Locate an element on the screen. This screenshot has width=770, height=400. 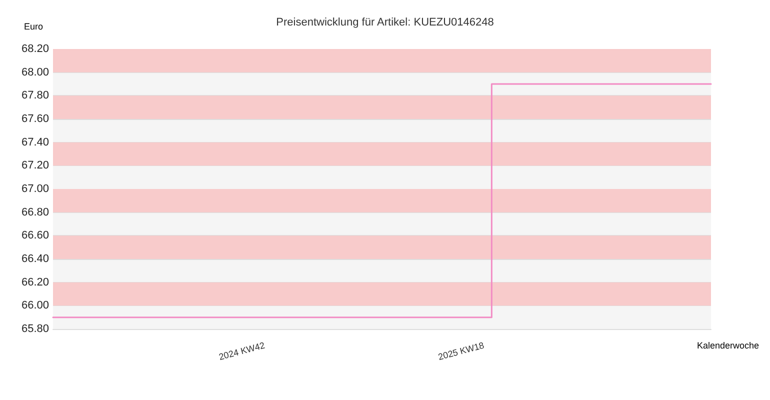
y-tick-label: 68.00 is located at coordinates (35, 72).